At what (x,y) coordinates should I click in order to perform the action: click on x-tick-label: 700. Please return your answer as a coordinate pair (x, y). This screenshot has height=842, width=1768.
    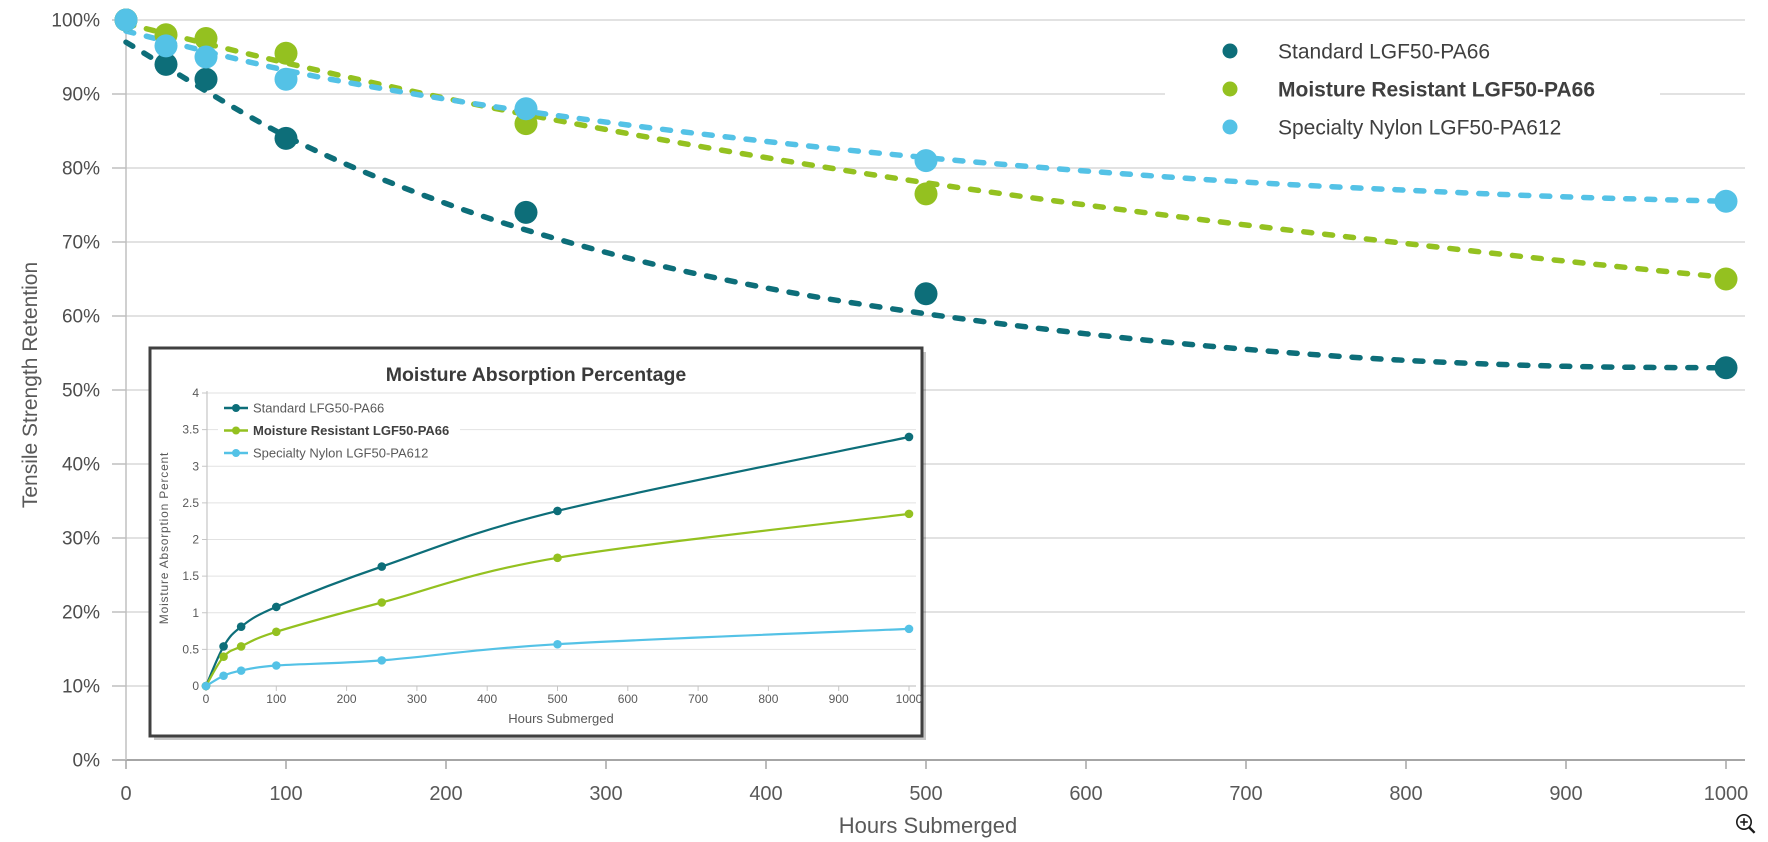
    Looking at the image, I should click on (1245, 794).